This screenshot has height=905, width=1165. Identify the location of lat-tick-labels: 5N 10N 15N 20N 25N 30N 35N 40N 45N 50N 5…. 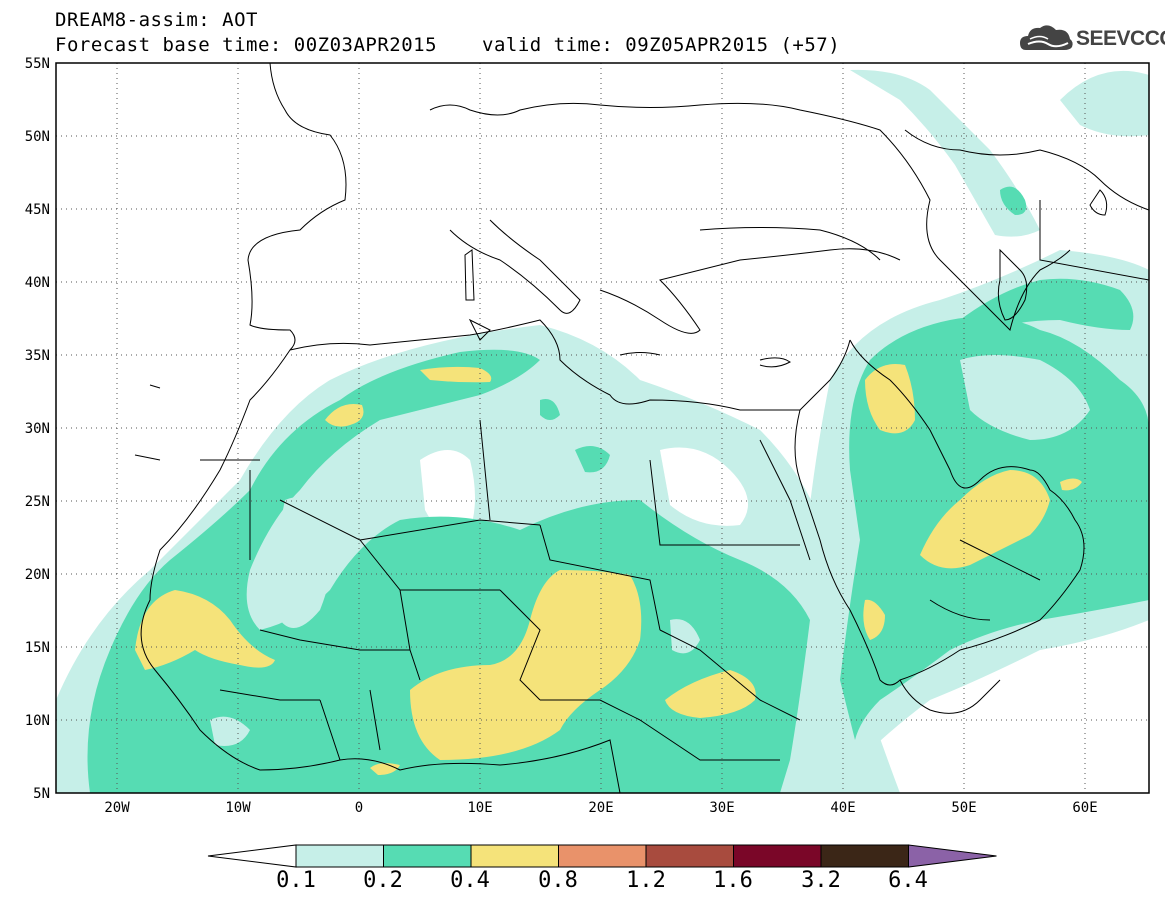
(37, 429).